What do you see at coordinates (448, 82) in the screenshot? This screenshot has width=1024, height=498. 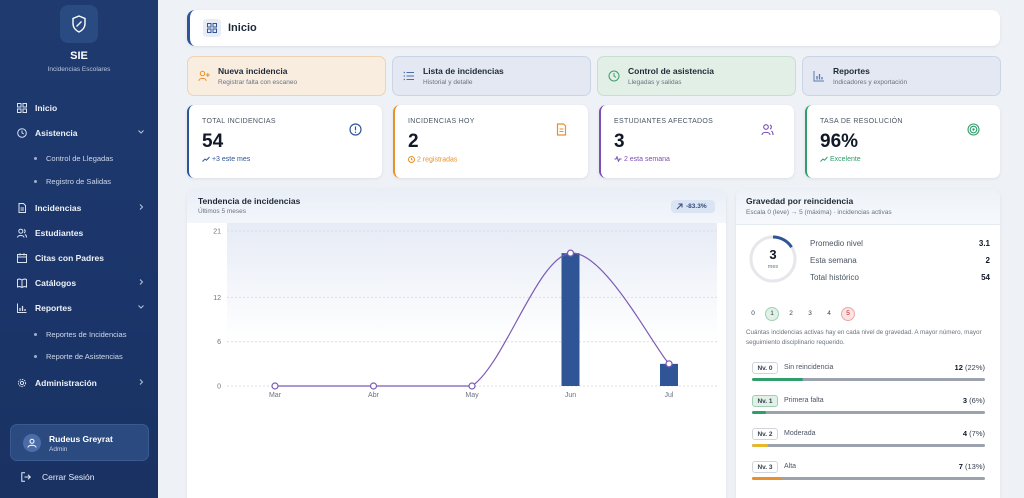 I see `action-subtitle: Historial y detalle` at bounding box center [448, 82].